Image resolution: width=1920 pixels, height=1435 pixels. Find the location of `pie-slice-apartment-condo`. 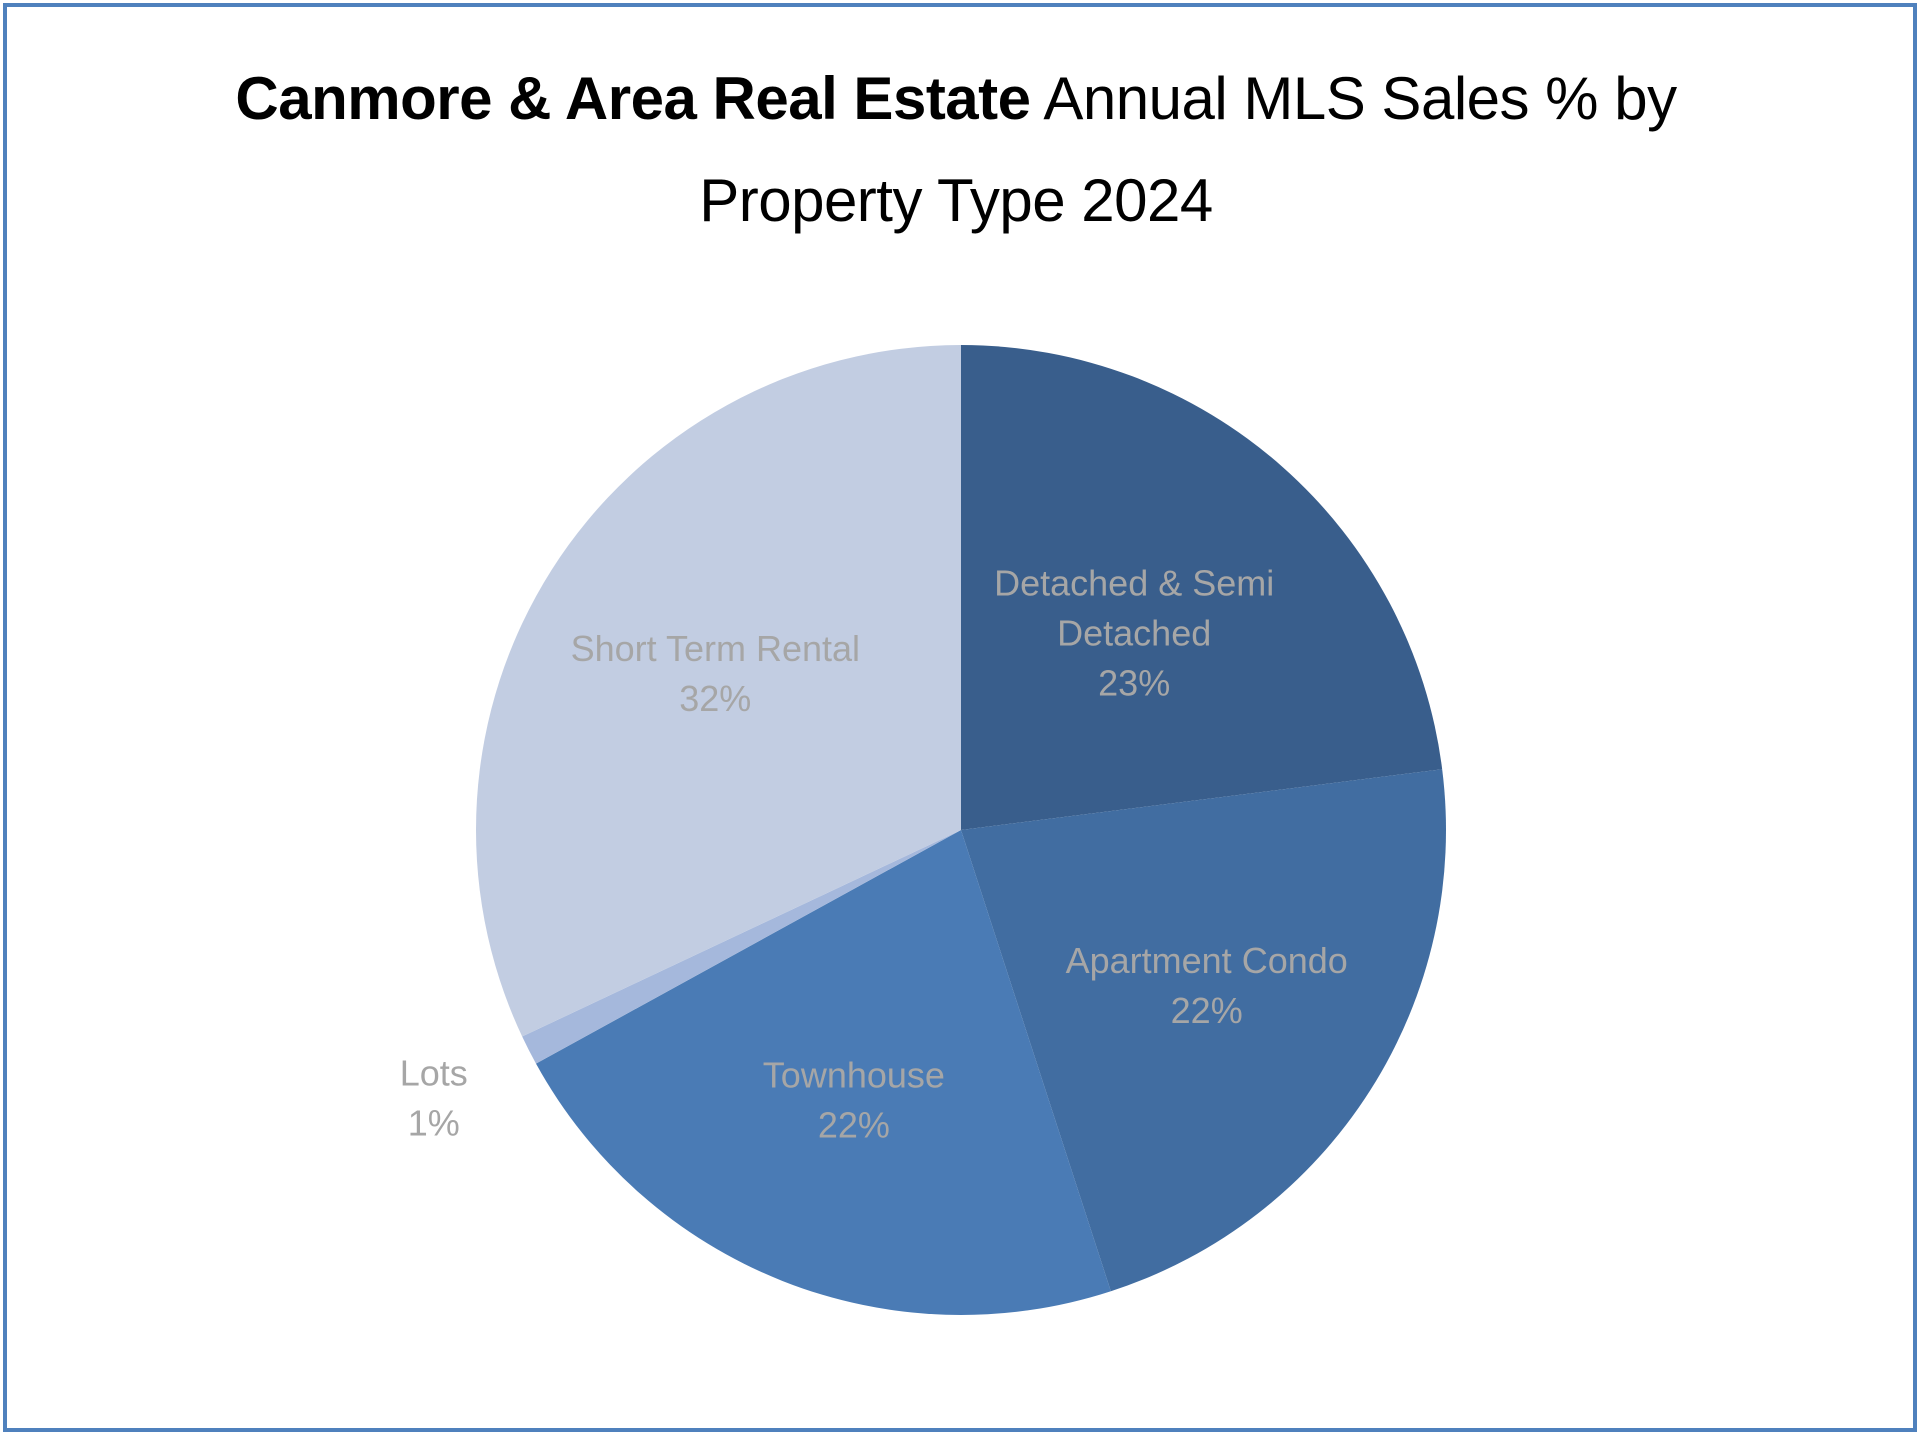

pie-slice-apartment-condo is located at coordinates (1204, 1030).